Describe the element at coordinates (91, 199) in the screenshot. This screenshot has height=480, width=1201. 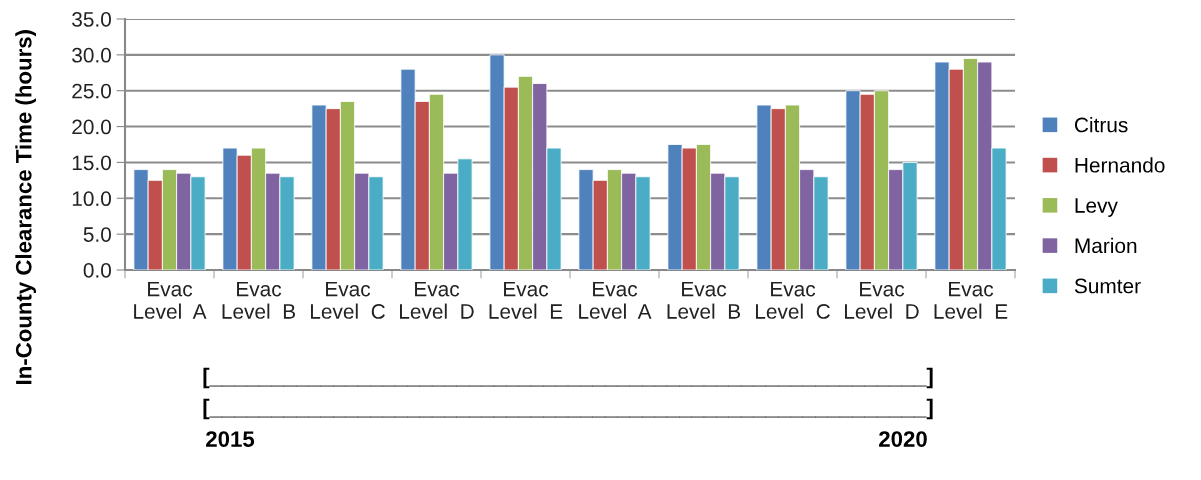
I see `y-tick-label: 10.0` at that location.